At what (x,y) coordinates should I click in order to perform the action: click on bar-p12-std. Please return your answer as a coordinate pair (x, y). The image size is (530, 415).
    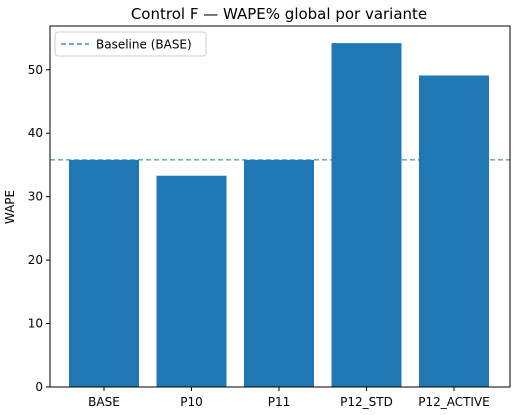
    Looking at the image, I should click on (366, 215).